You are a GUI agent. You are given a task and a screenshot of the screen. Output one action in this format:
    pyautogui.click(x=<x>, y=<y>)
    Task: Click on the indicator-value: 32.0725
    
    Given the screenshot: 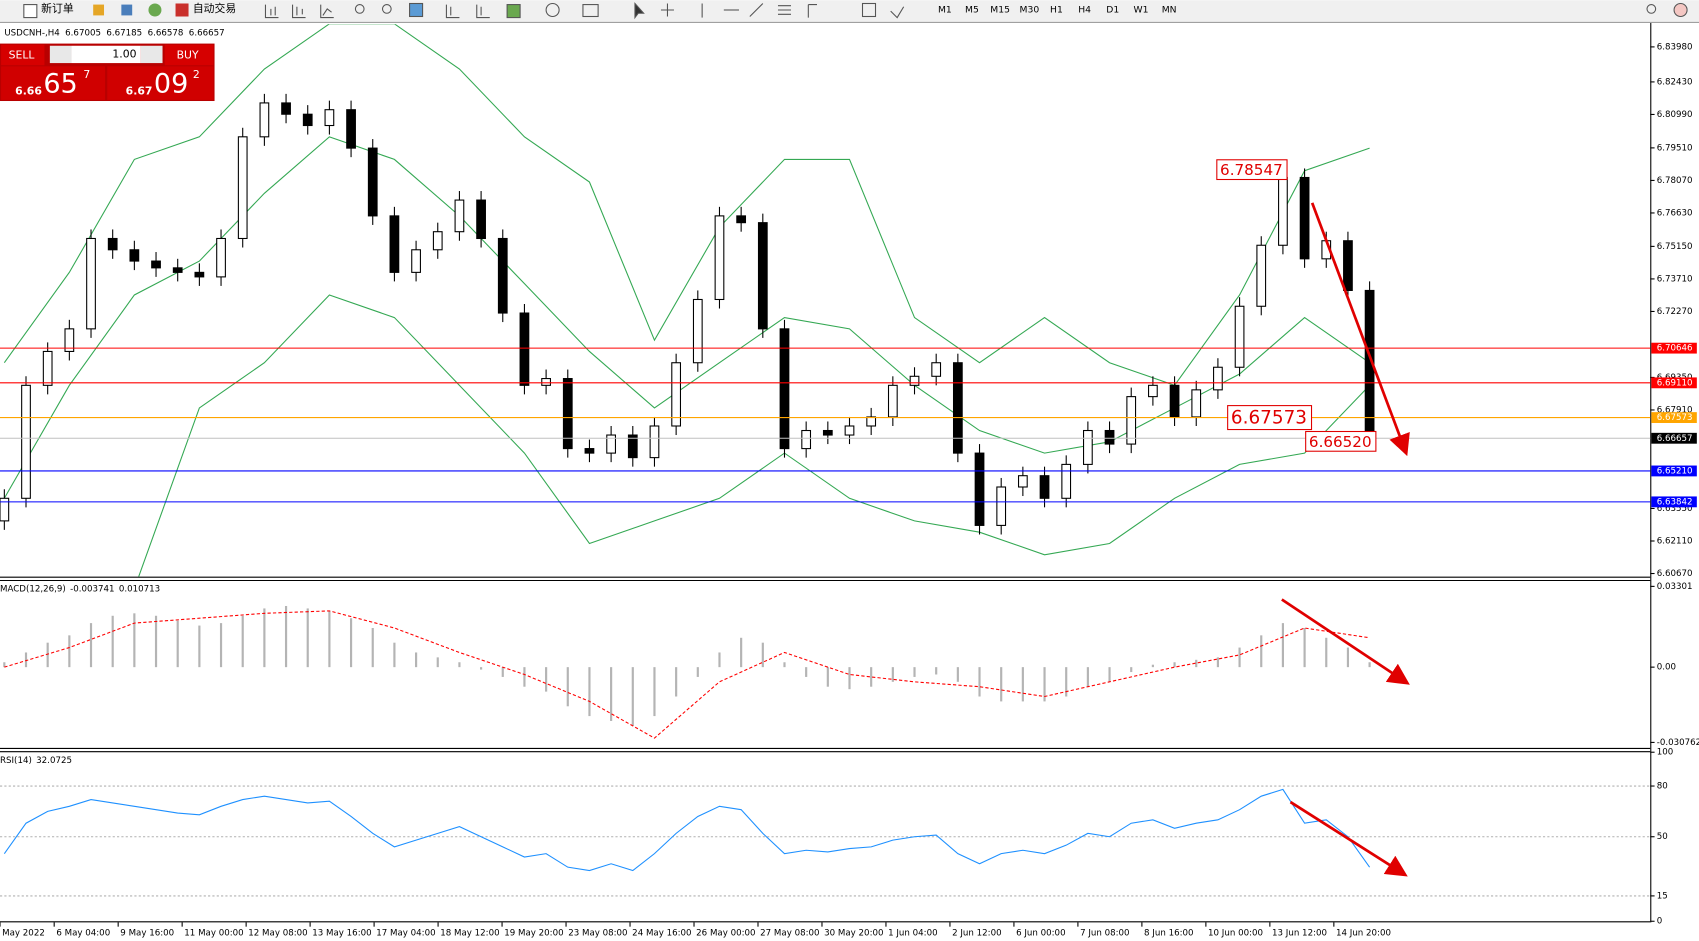 What is the action you would take?
    pyautogui.click(x=54, y=760)
    